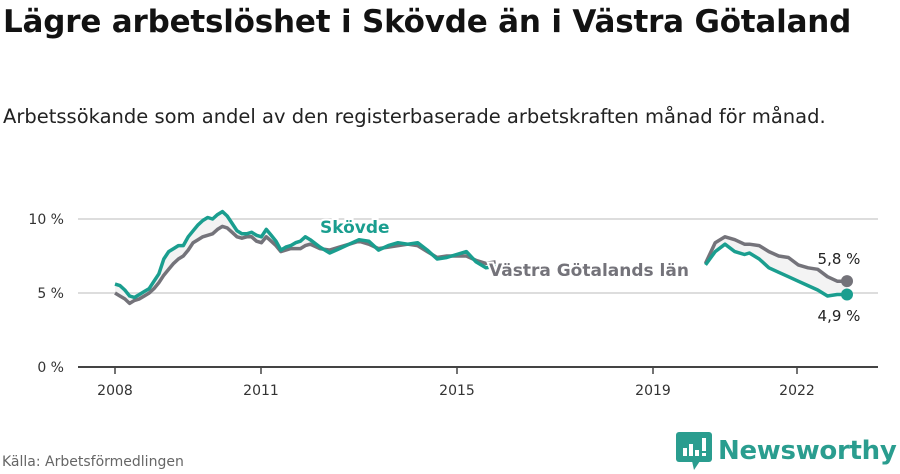  What do you see at coordinates (115, 391) in the screenshot?
I see `x-tick-2008: 2008` at bounding box center [115, 391].